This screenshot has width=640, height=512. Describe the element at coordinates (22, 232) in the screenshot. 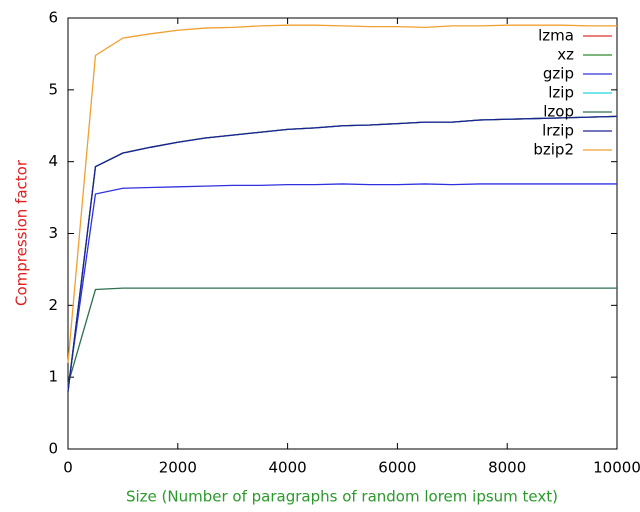

I see `y-axis-label: Compression factor` at that location.